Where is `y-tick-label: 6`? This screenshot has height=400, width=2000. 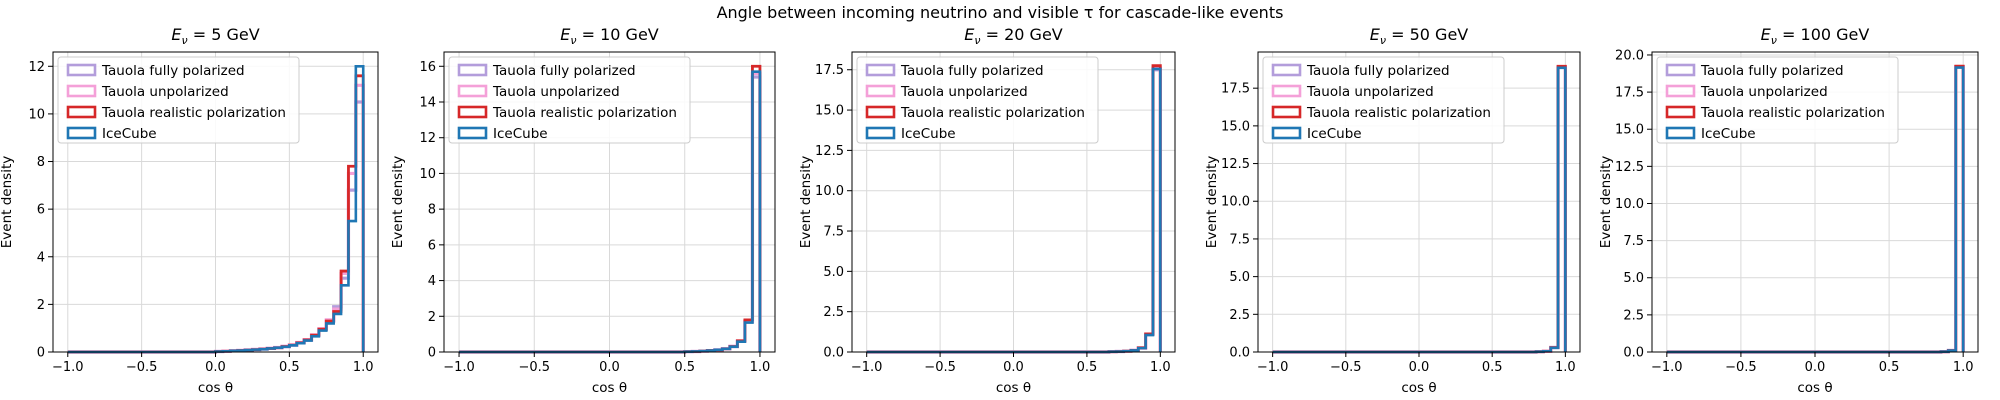 y-tick-label: 6 is located at coordinates (41, 210).